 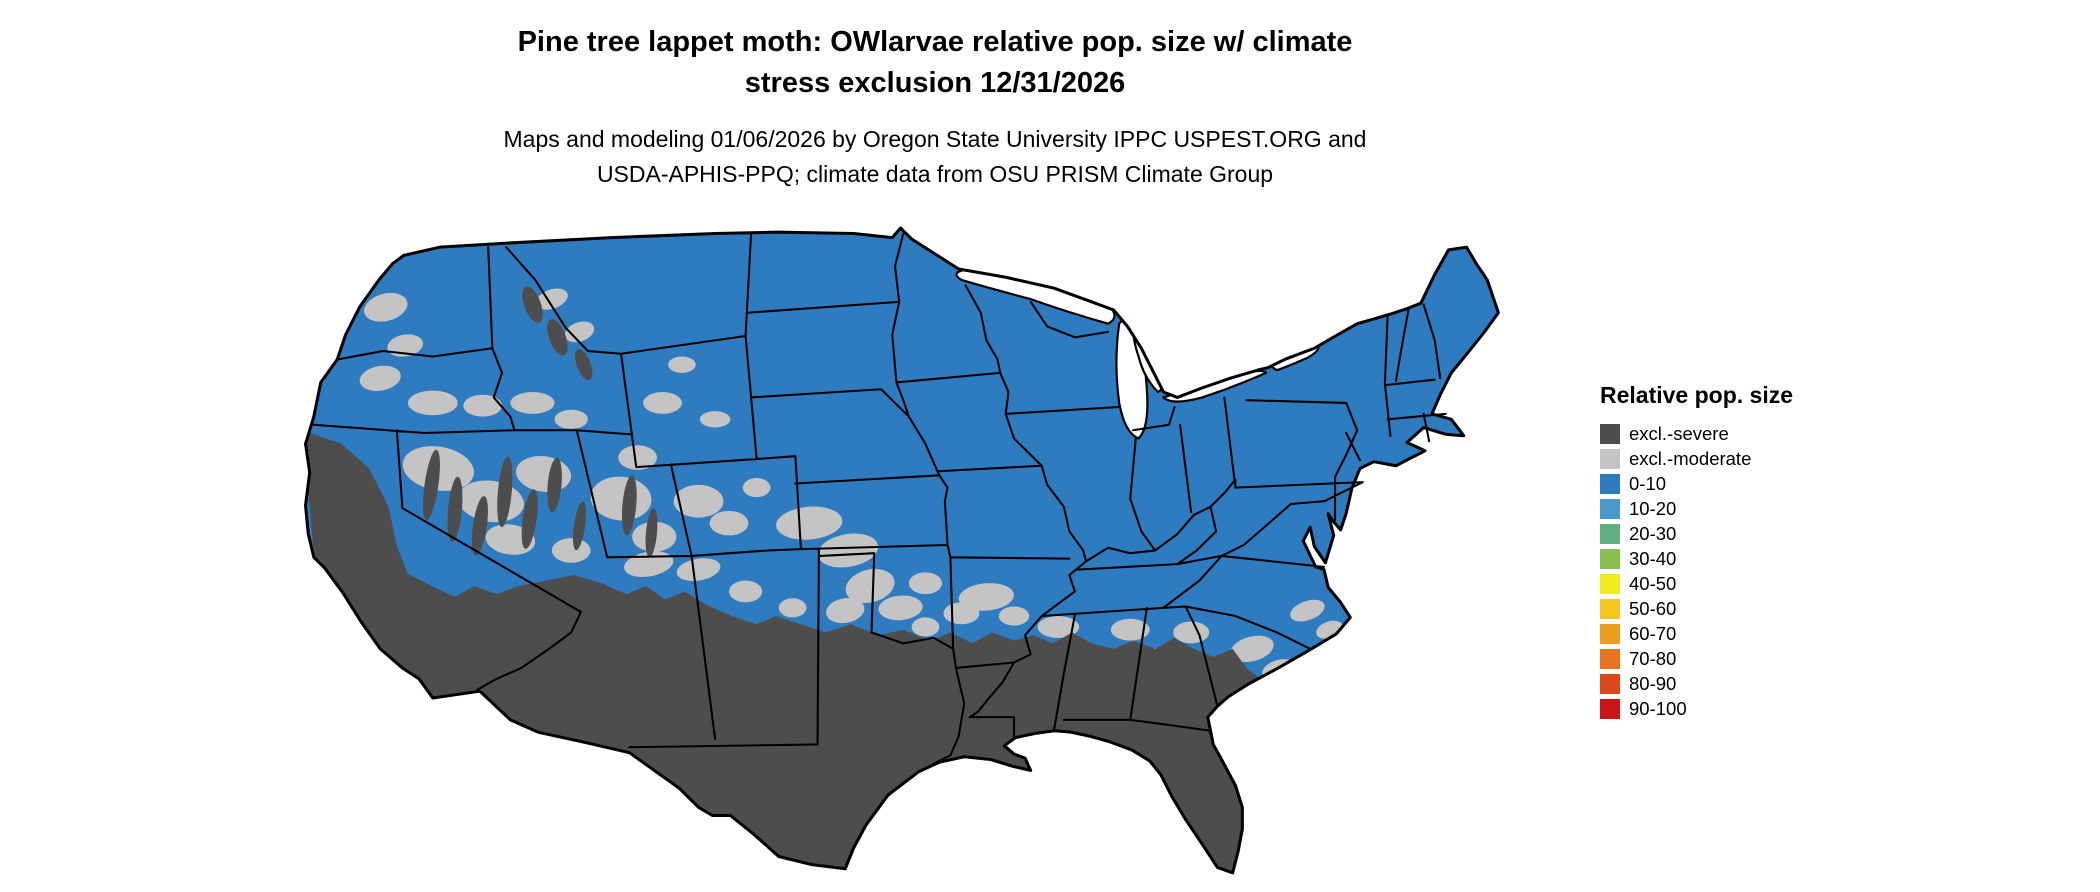 I want to click on legend-label: 0-10, so click(x=1648, y=483).